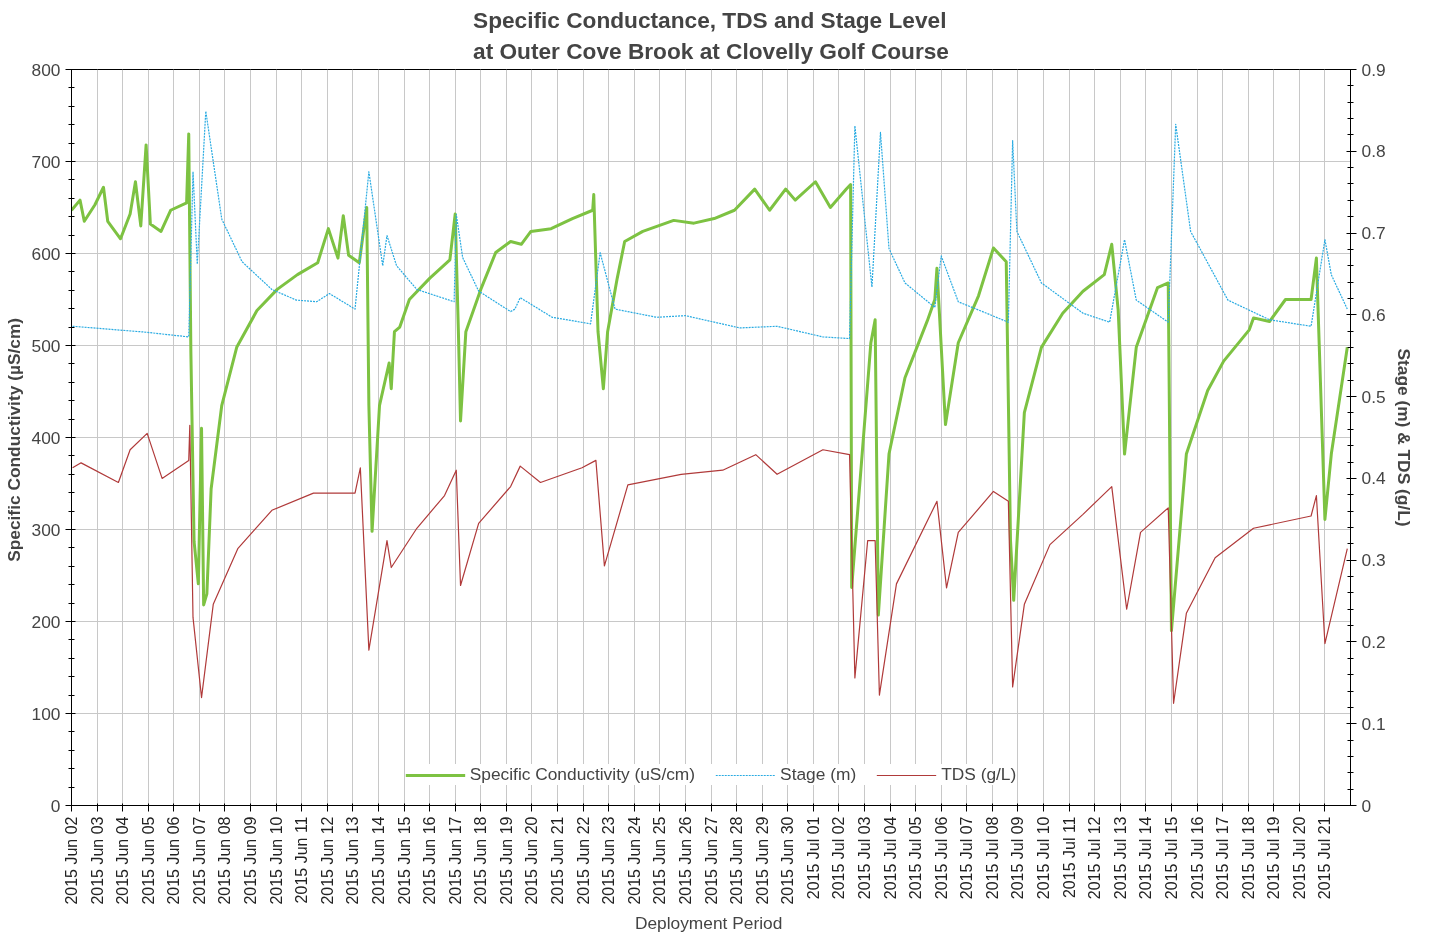 This screenshot has width=1438, height=945. I want to click on x-tick-label: 2015 Jul 21, so click(1325, 858).